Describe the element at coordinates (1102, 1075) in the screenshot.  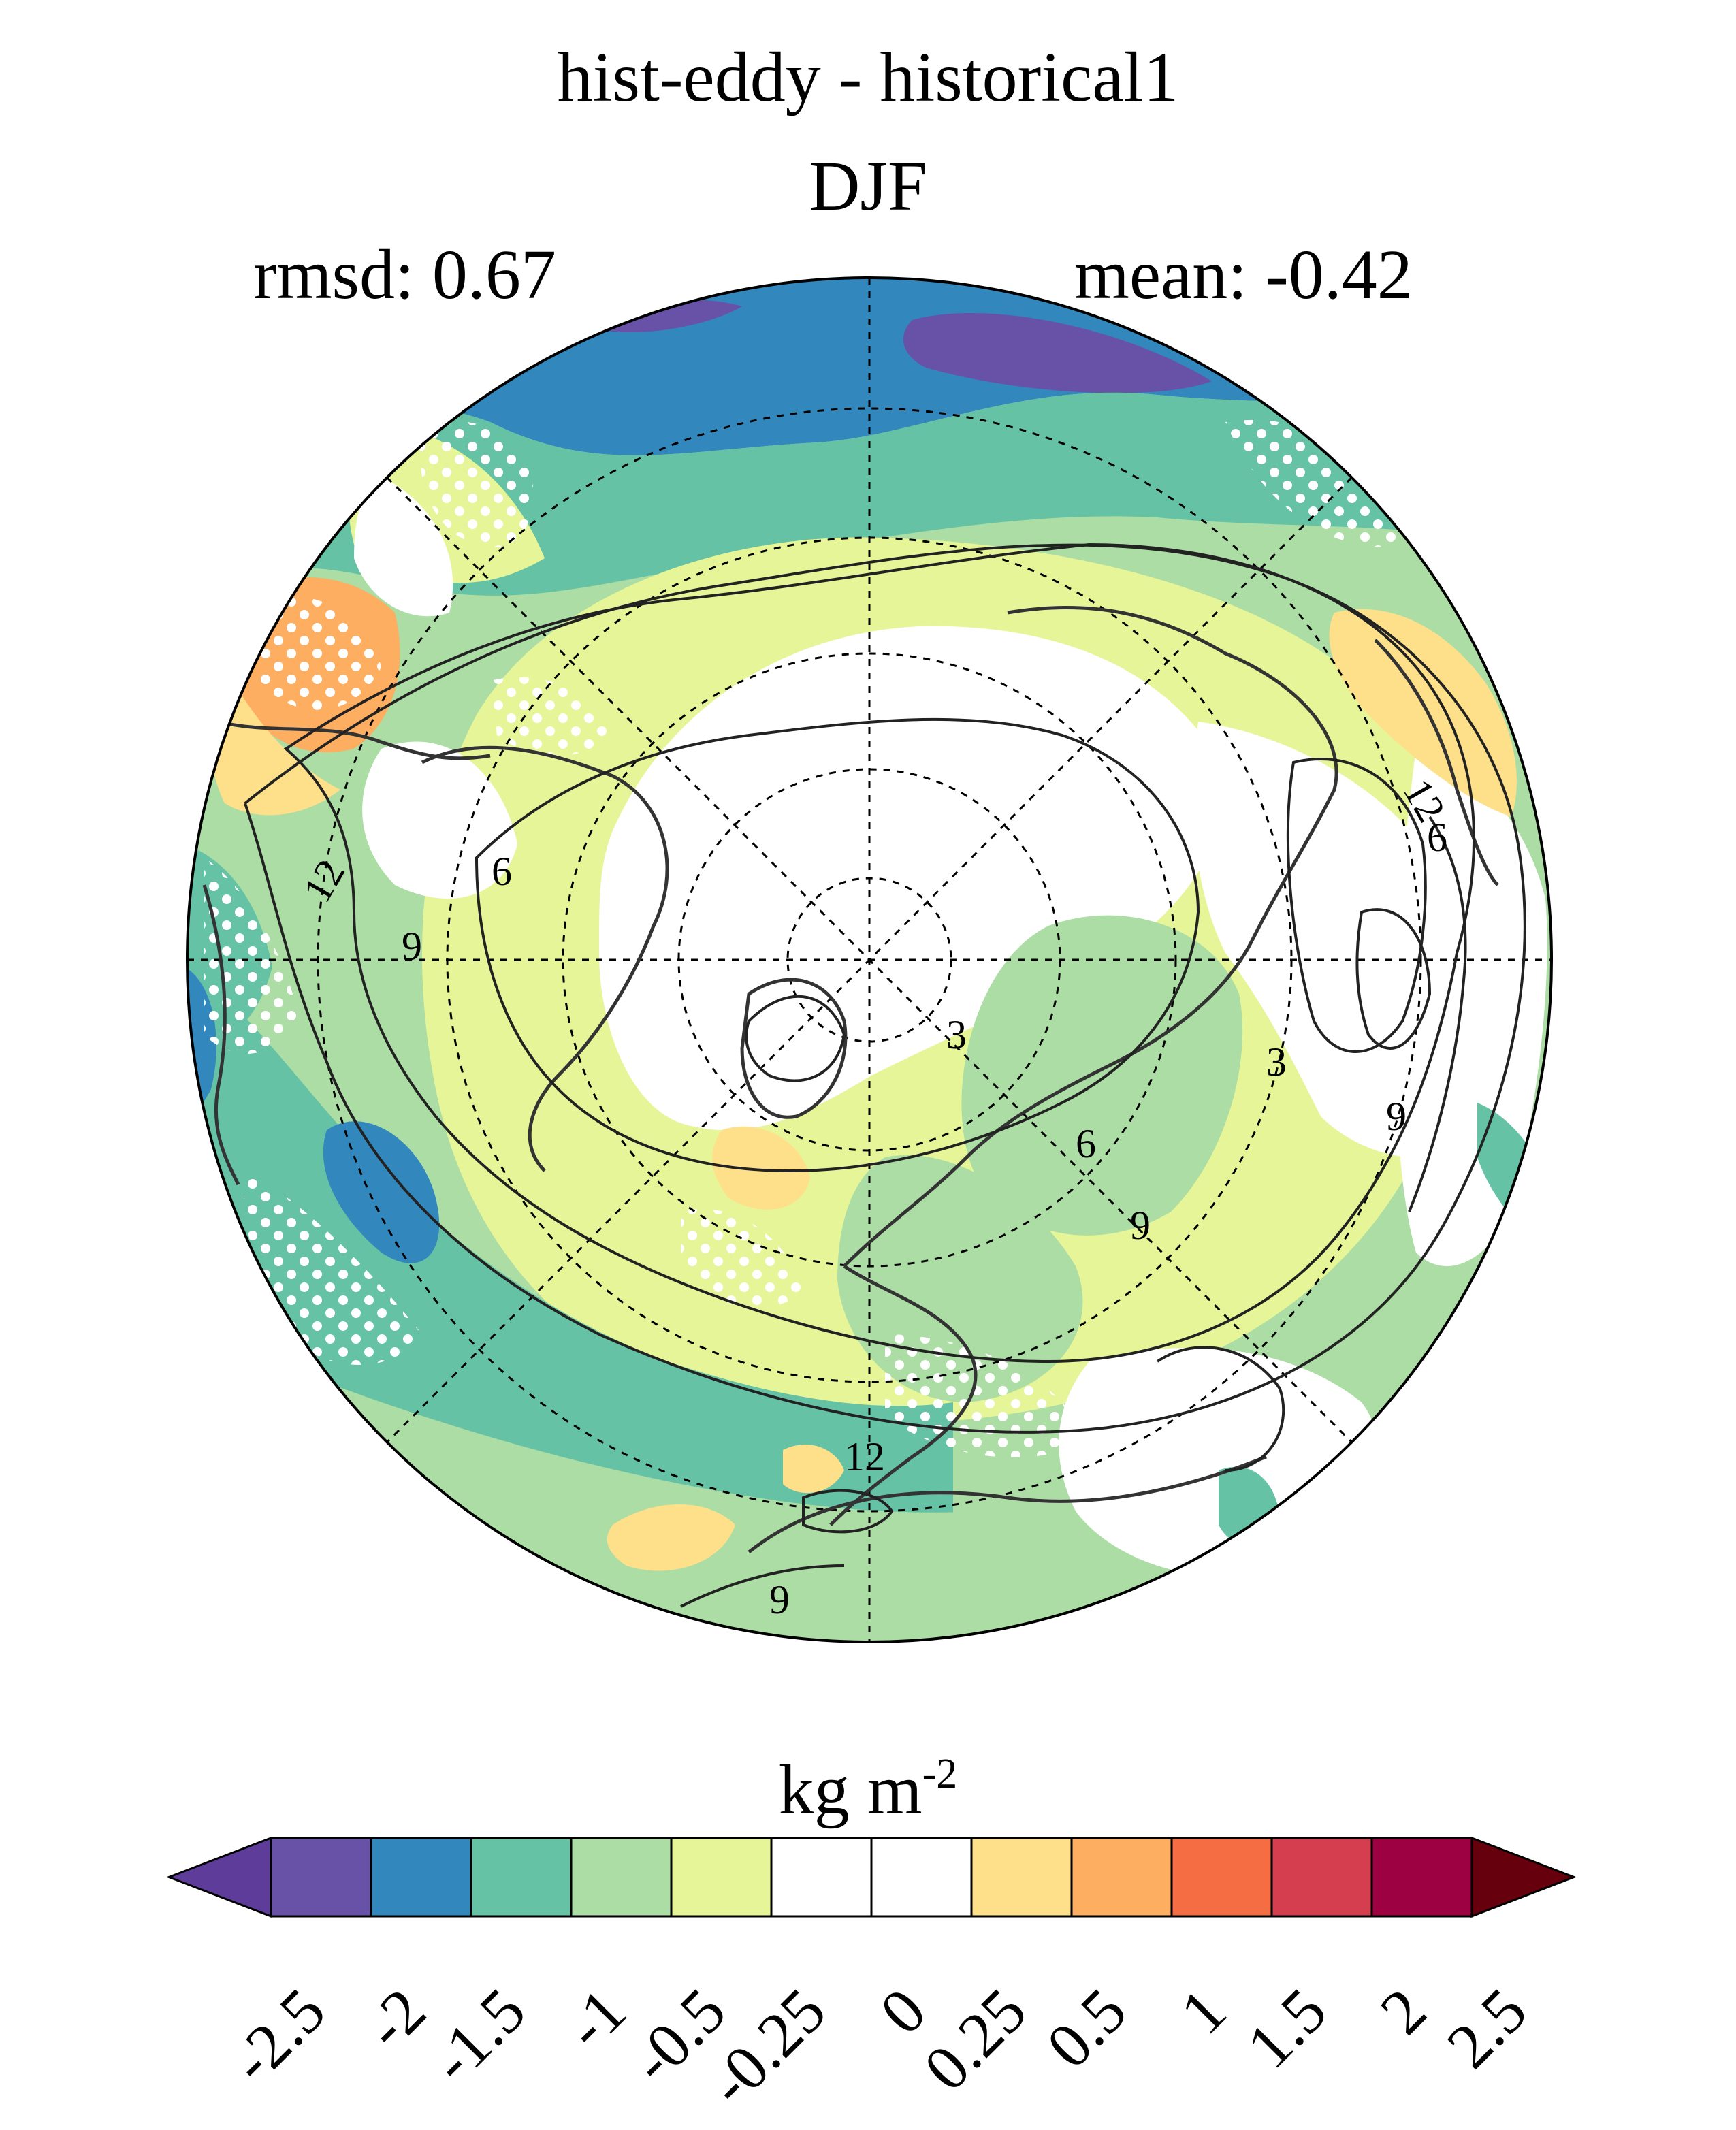
I see `field-green-eurasia` at that location.